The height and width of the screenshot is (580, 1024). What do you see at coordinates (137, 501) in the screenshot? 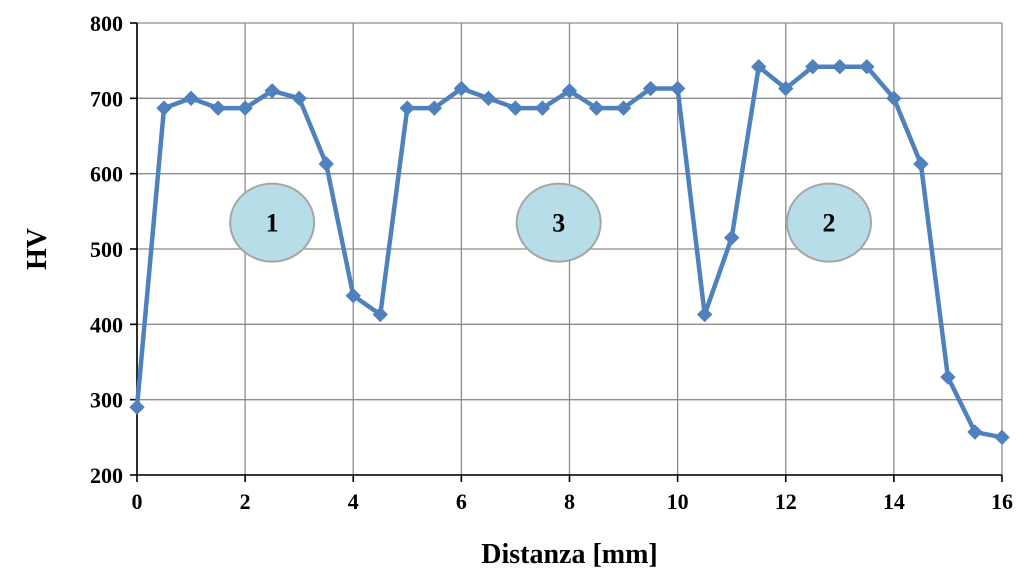
I see `x-tick-label-0: 0` at bounding box center [137, 501].